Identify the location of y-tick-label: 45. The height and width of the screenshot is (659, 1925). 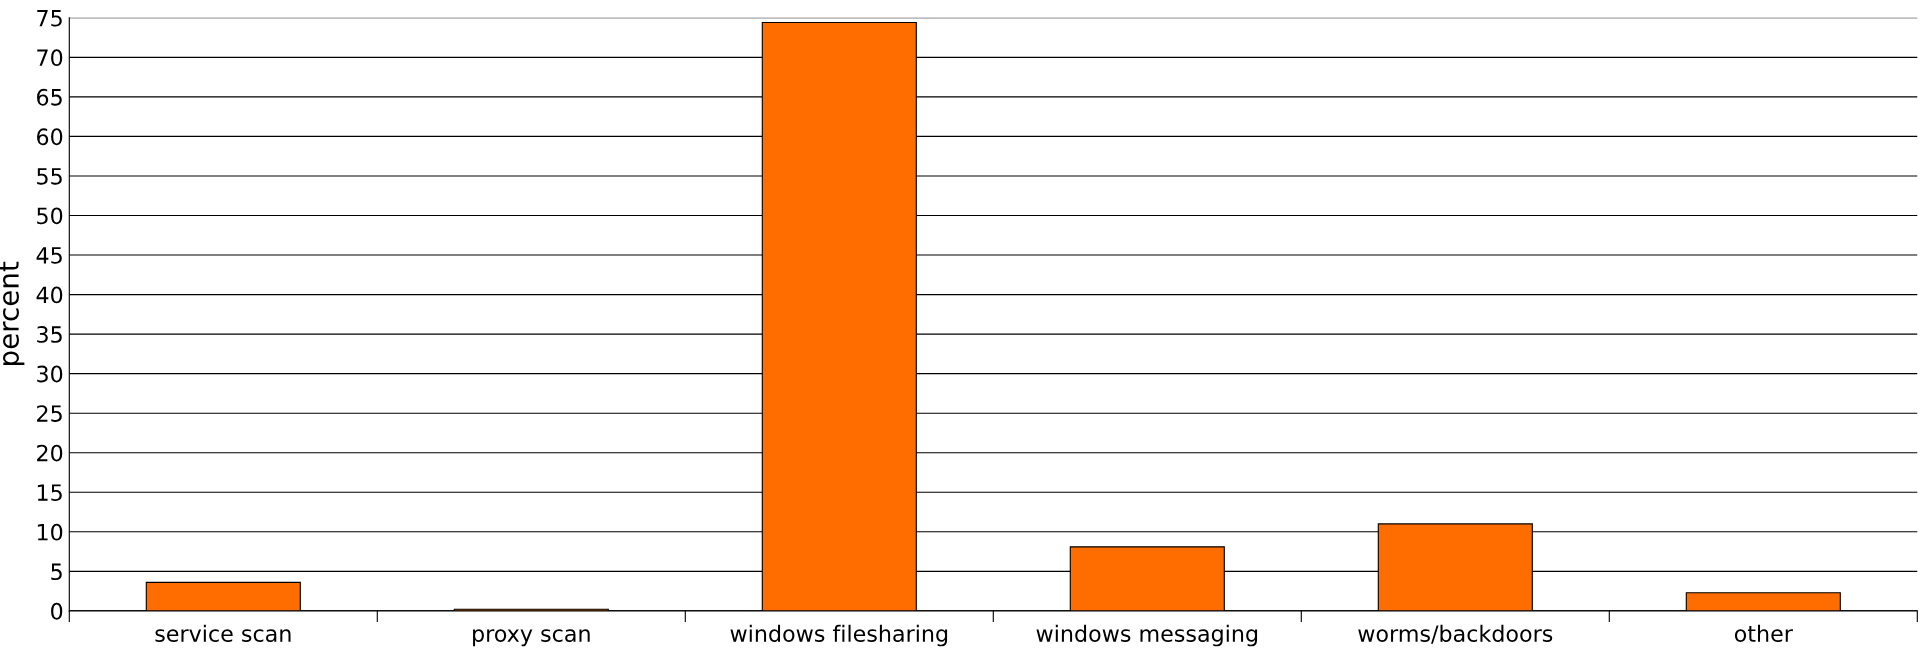
(49, 255).